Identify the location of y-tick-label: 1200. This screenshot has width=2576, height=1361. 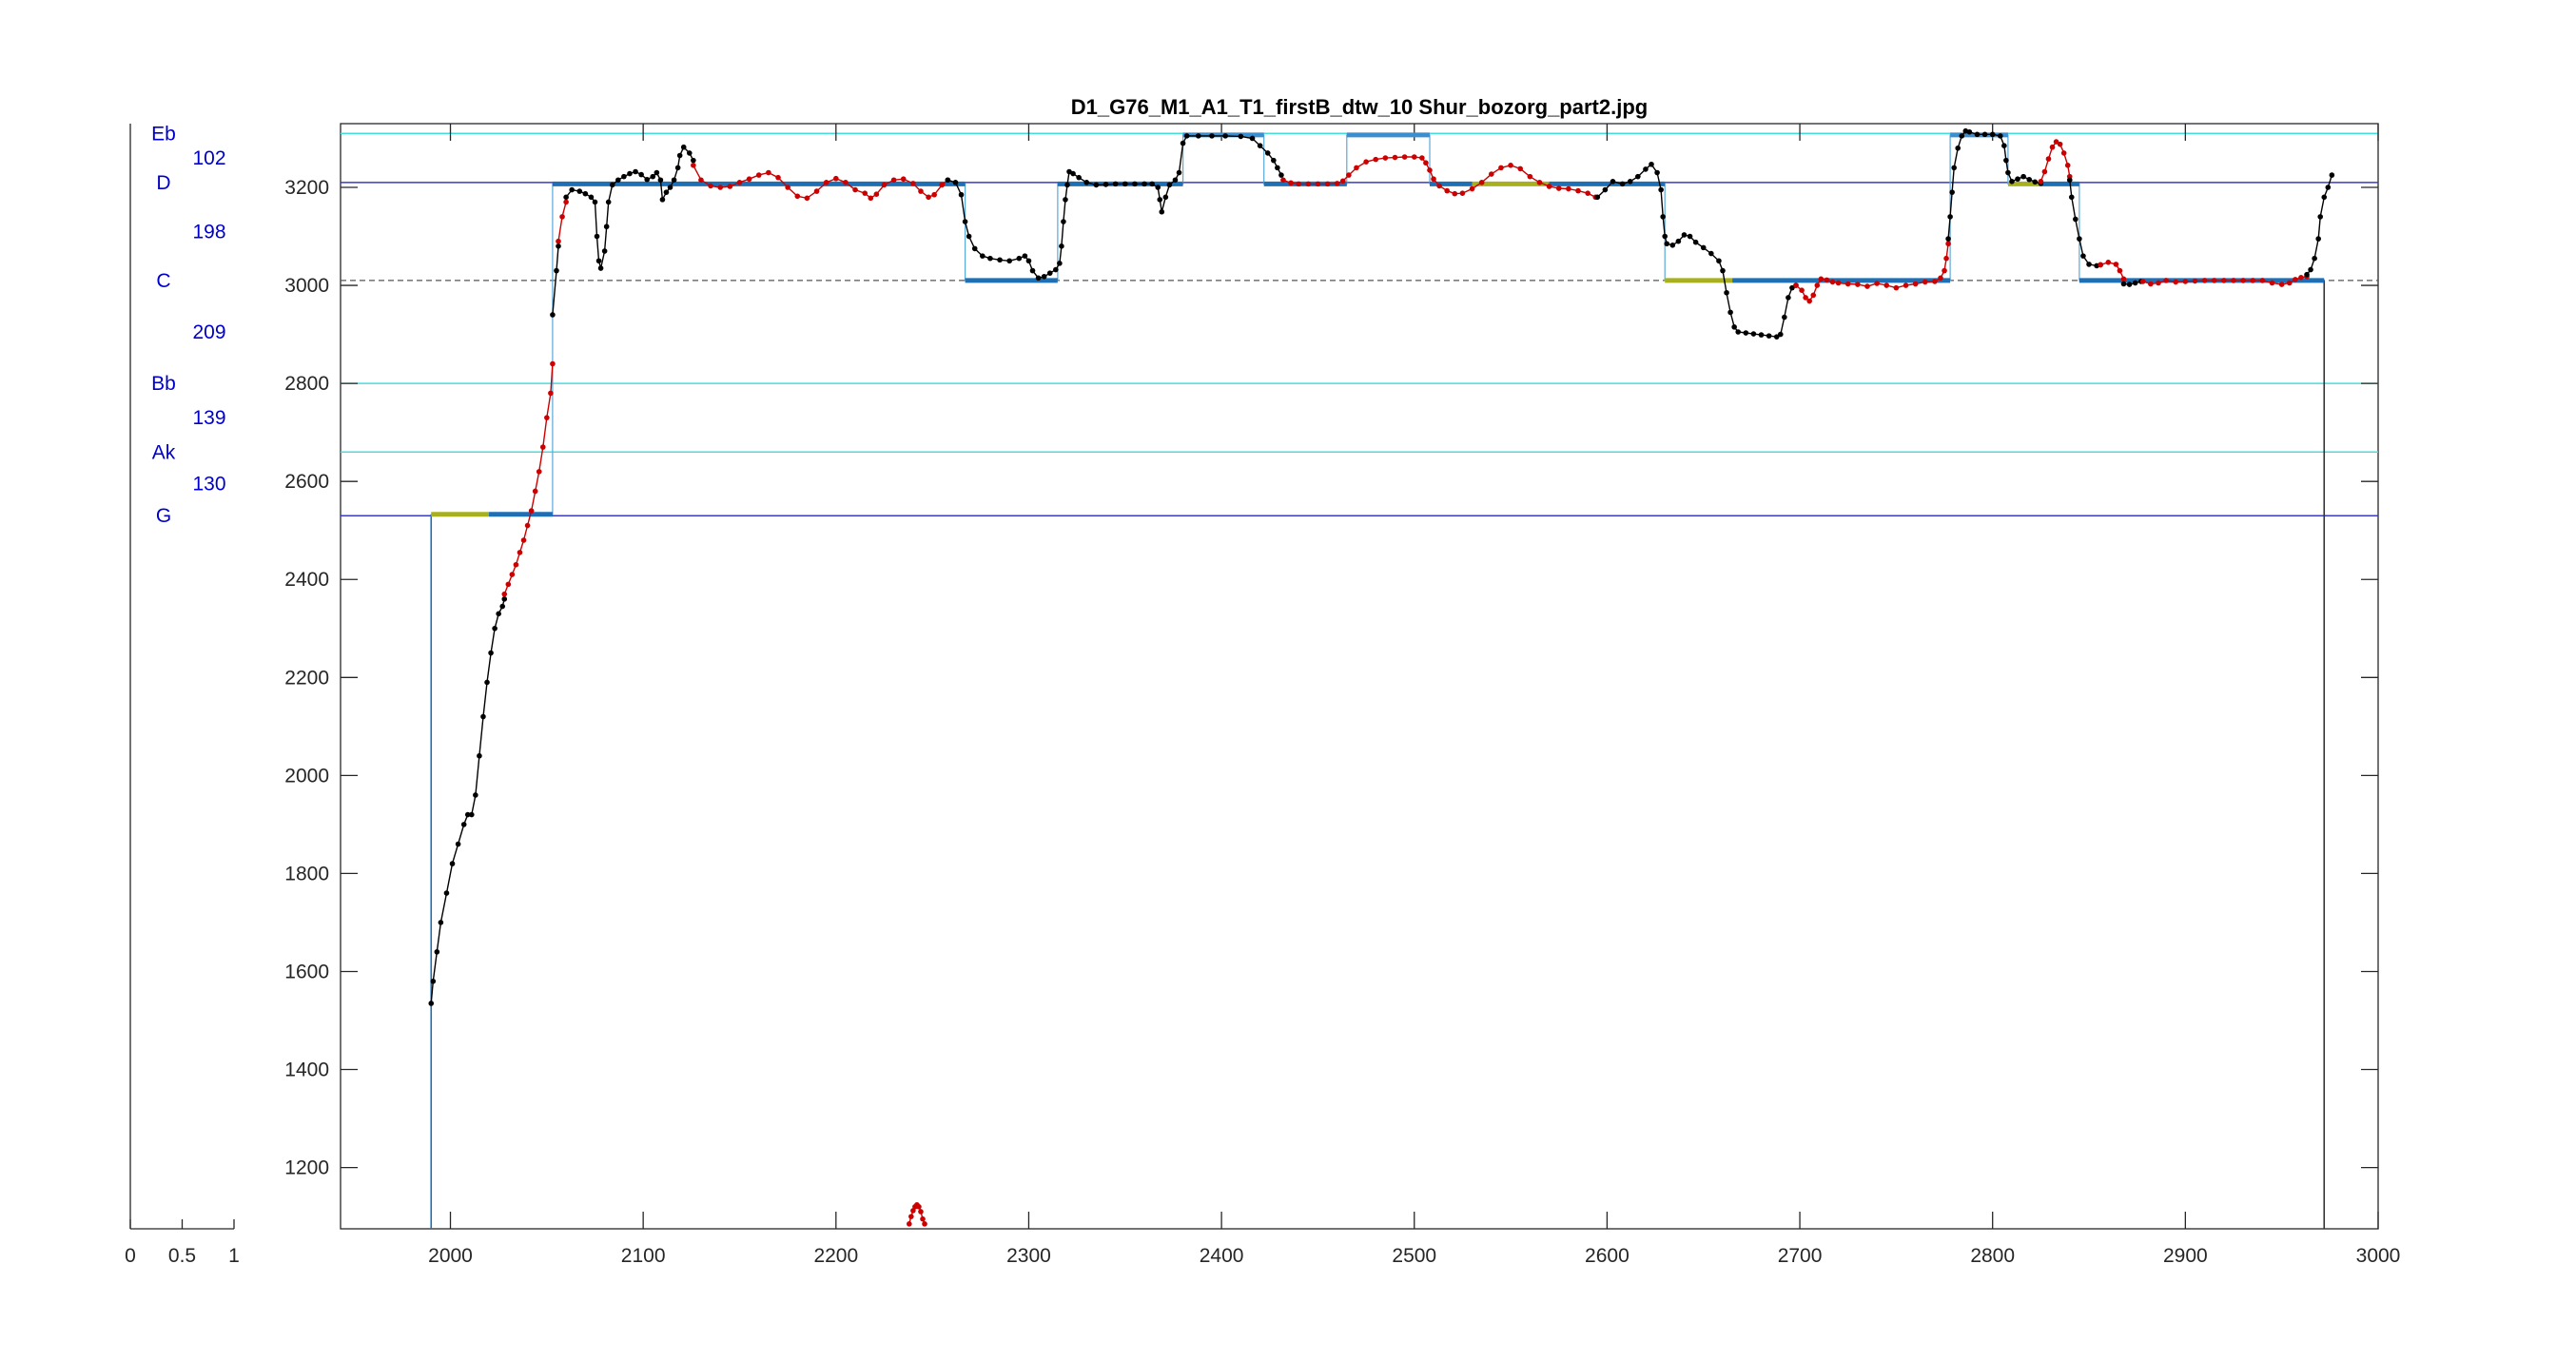
(307, 1168).